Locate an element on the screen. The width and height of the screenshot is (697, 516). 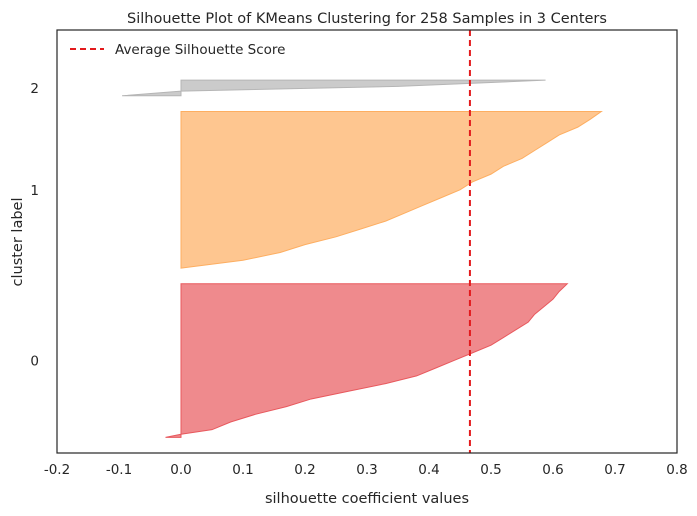
x-tick-label: 0.8 is located at coordinates (676, 470).